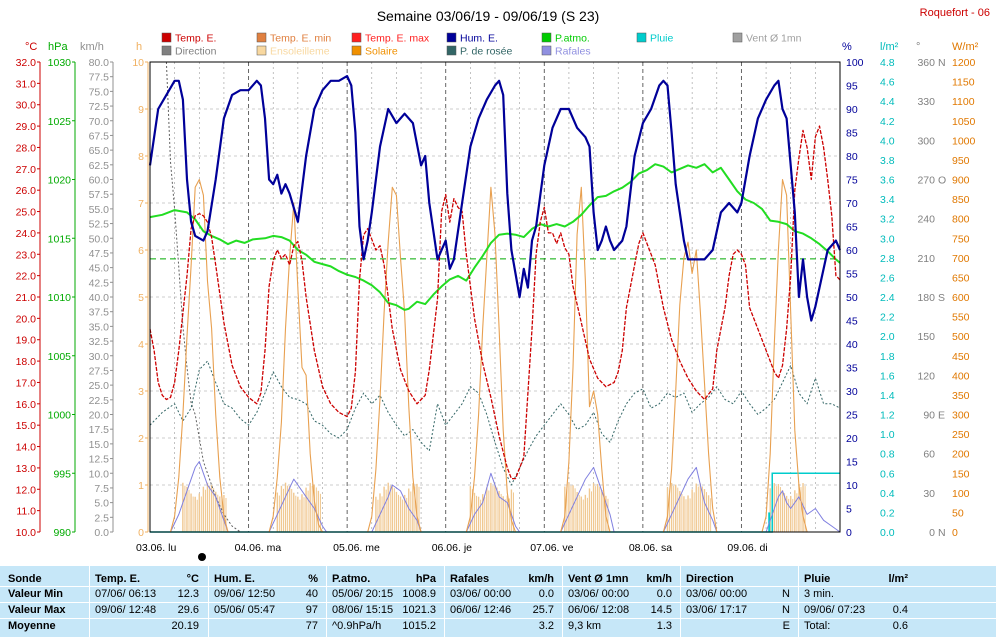 The height and width of the screenshot is (637, 996). Describe the element at coordinates (887, 533) in the screenshot. I see `tick-label-rain: 0.0` at that location.